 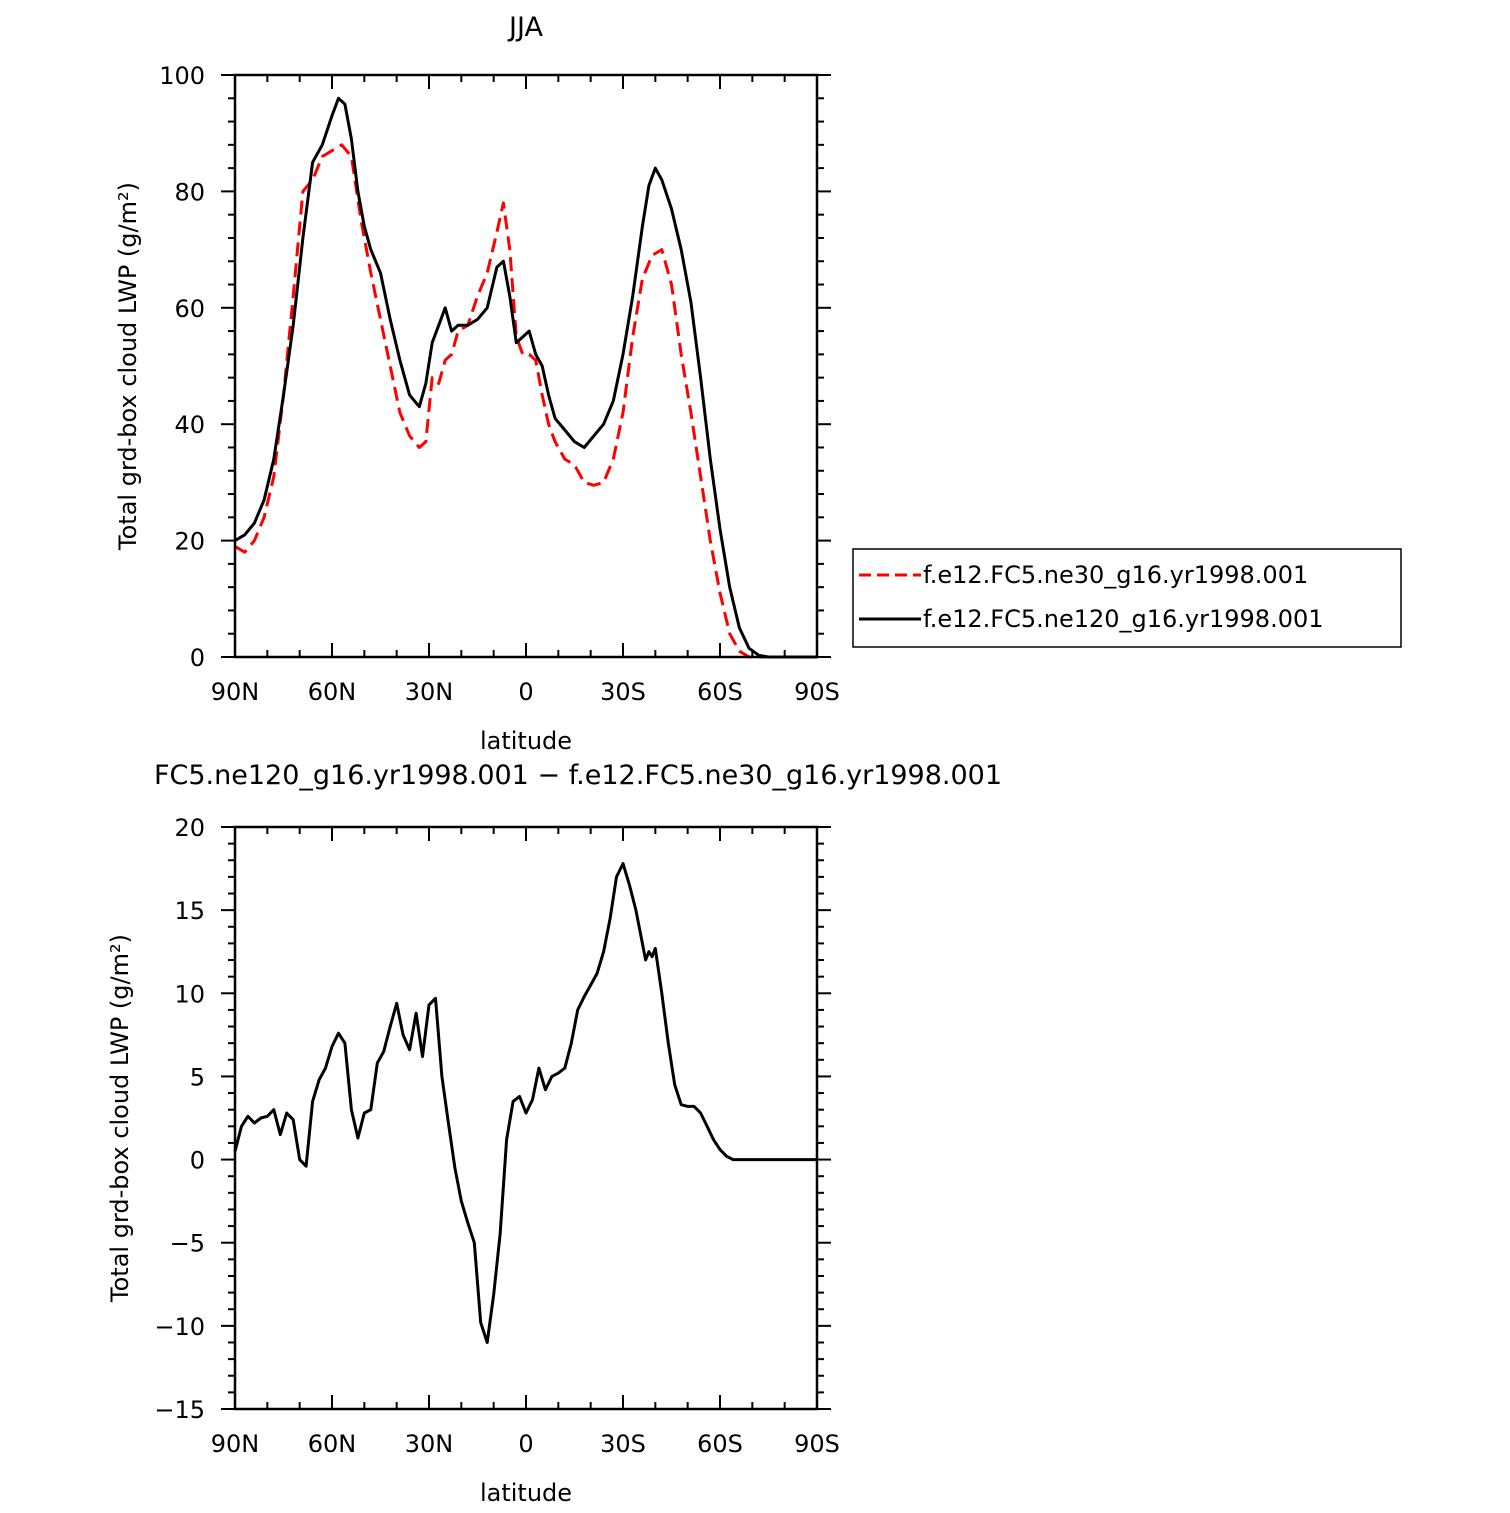 What do you see at coordinates (1115, 575) in the screenshot?
I see `legend-label-ne30: f.e12.FC5.ne30_g16.yr1998.001` at bounding box center [1115, 575].